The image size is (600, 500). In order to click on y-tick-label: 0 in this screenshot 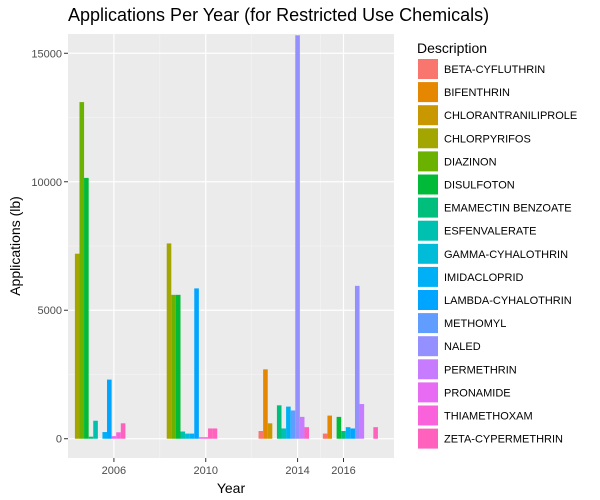, I will do `click(59, 440)`.